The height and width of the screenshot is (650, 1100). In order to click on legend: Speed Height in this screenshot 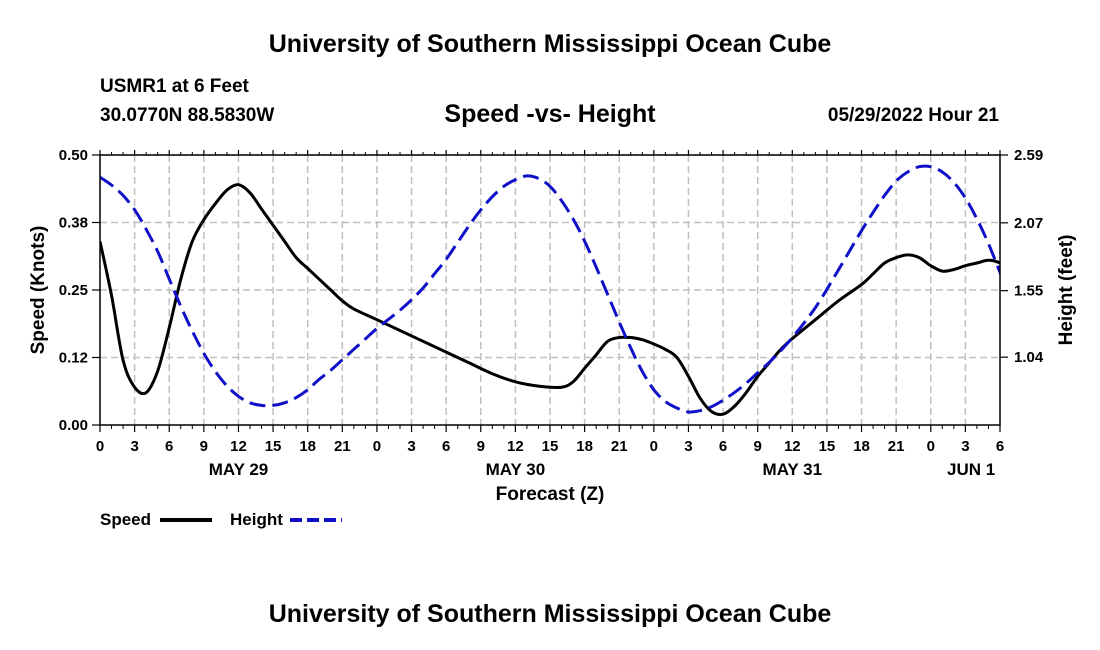, I will do `click(221, 519)`.